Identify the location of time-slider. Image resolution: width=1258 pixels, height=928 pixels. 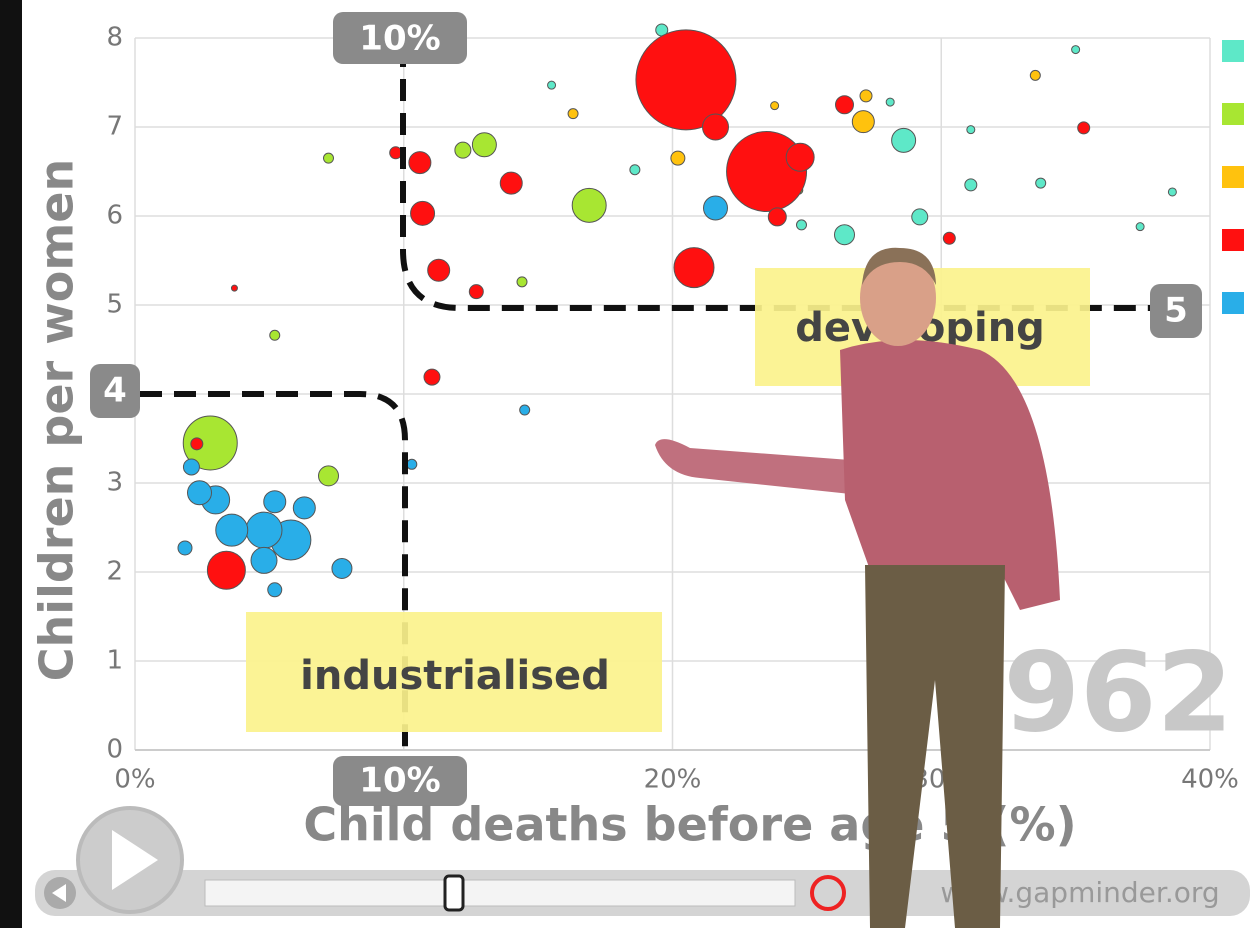
(500, 893).